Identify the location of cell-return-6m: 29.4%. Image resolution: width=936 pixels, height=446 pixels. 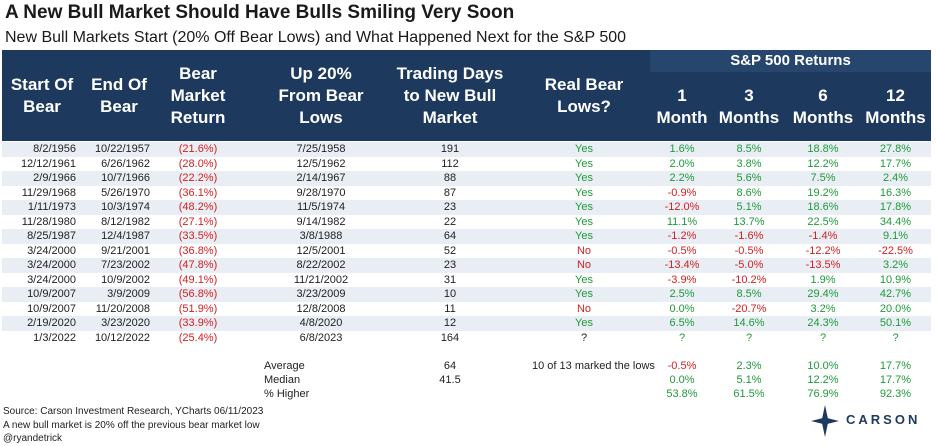
(823, 294).